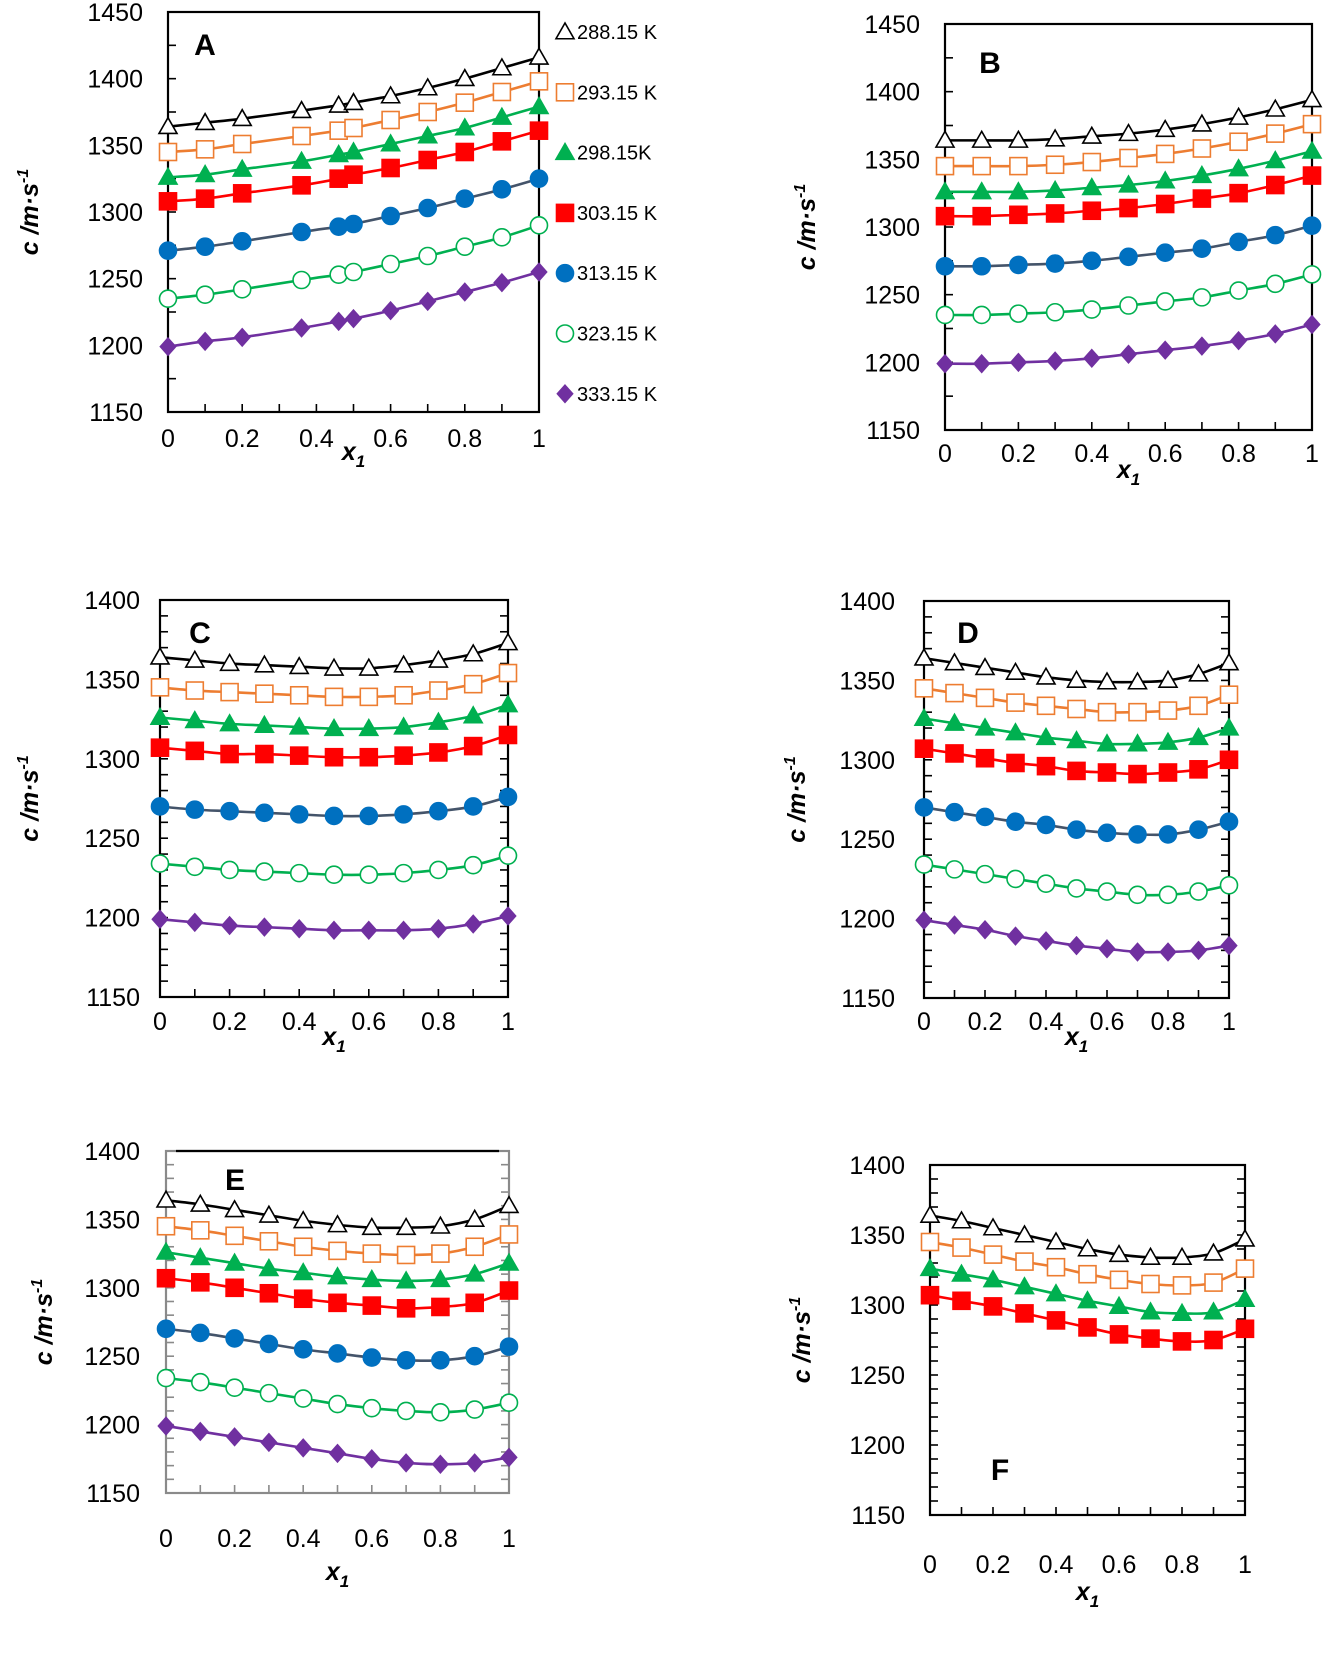 This screenshot has height=1672, width=1328. Describe the element at coordinates (509, 1539) in the screenshot. I see `x-tick-label: 1` at that location.